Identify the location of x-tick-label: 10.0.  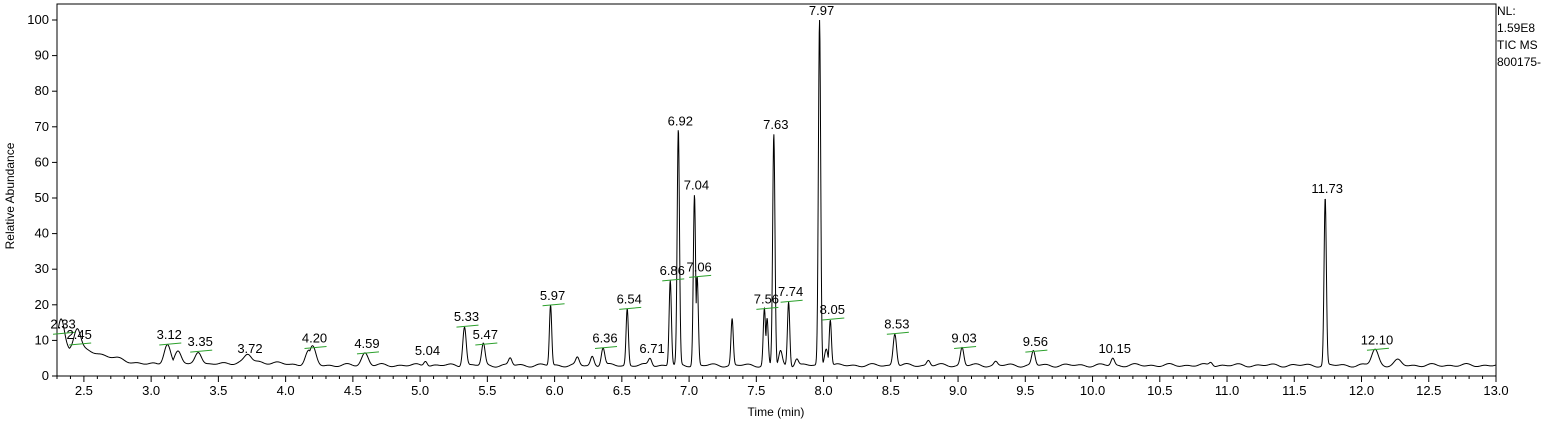
(1092, 390).